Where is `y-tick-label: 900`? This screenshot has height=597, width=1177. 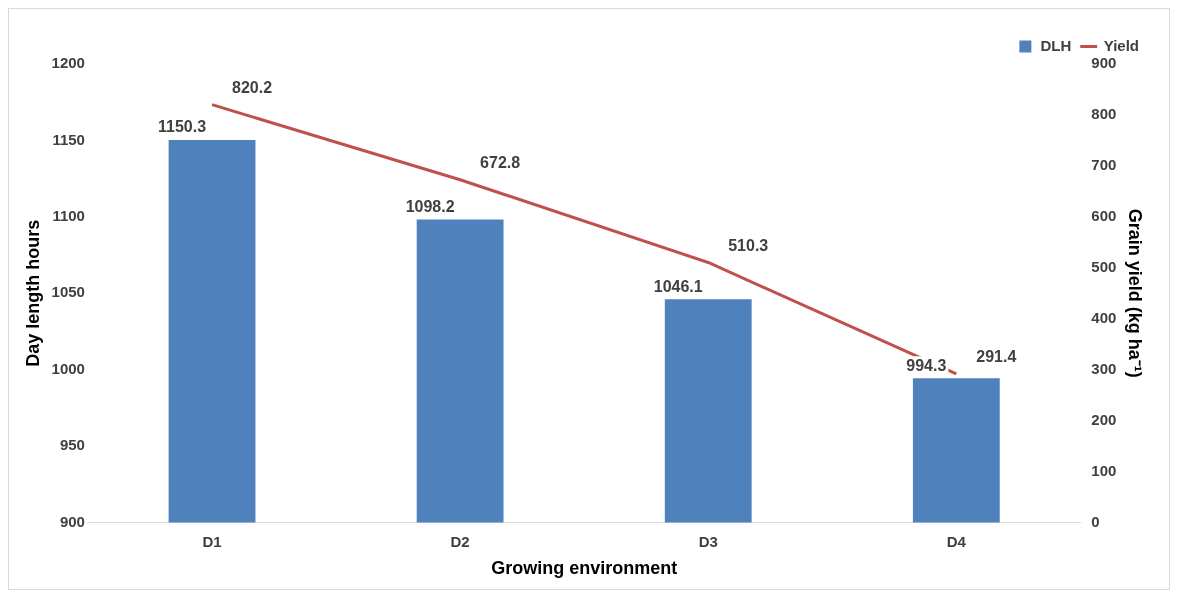 y-tick-label: 900 is located at coordinates (72, 521).